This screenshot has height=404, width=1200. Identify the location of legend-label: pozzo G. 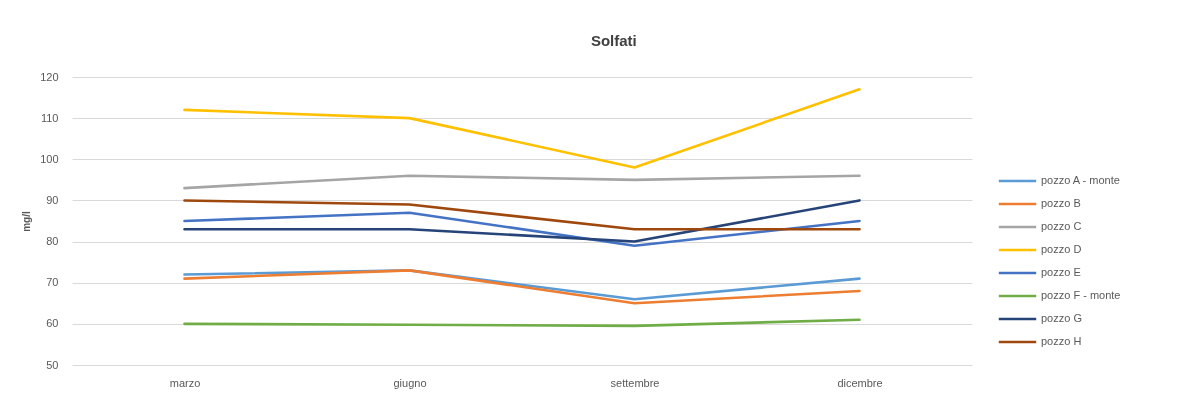
(1061, 318).